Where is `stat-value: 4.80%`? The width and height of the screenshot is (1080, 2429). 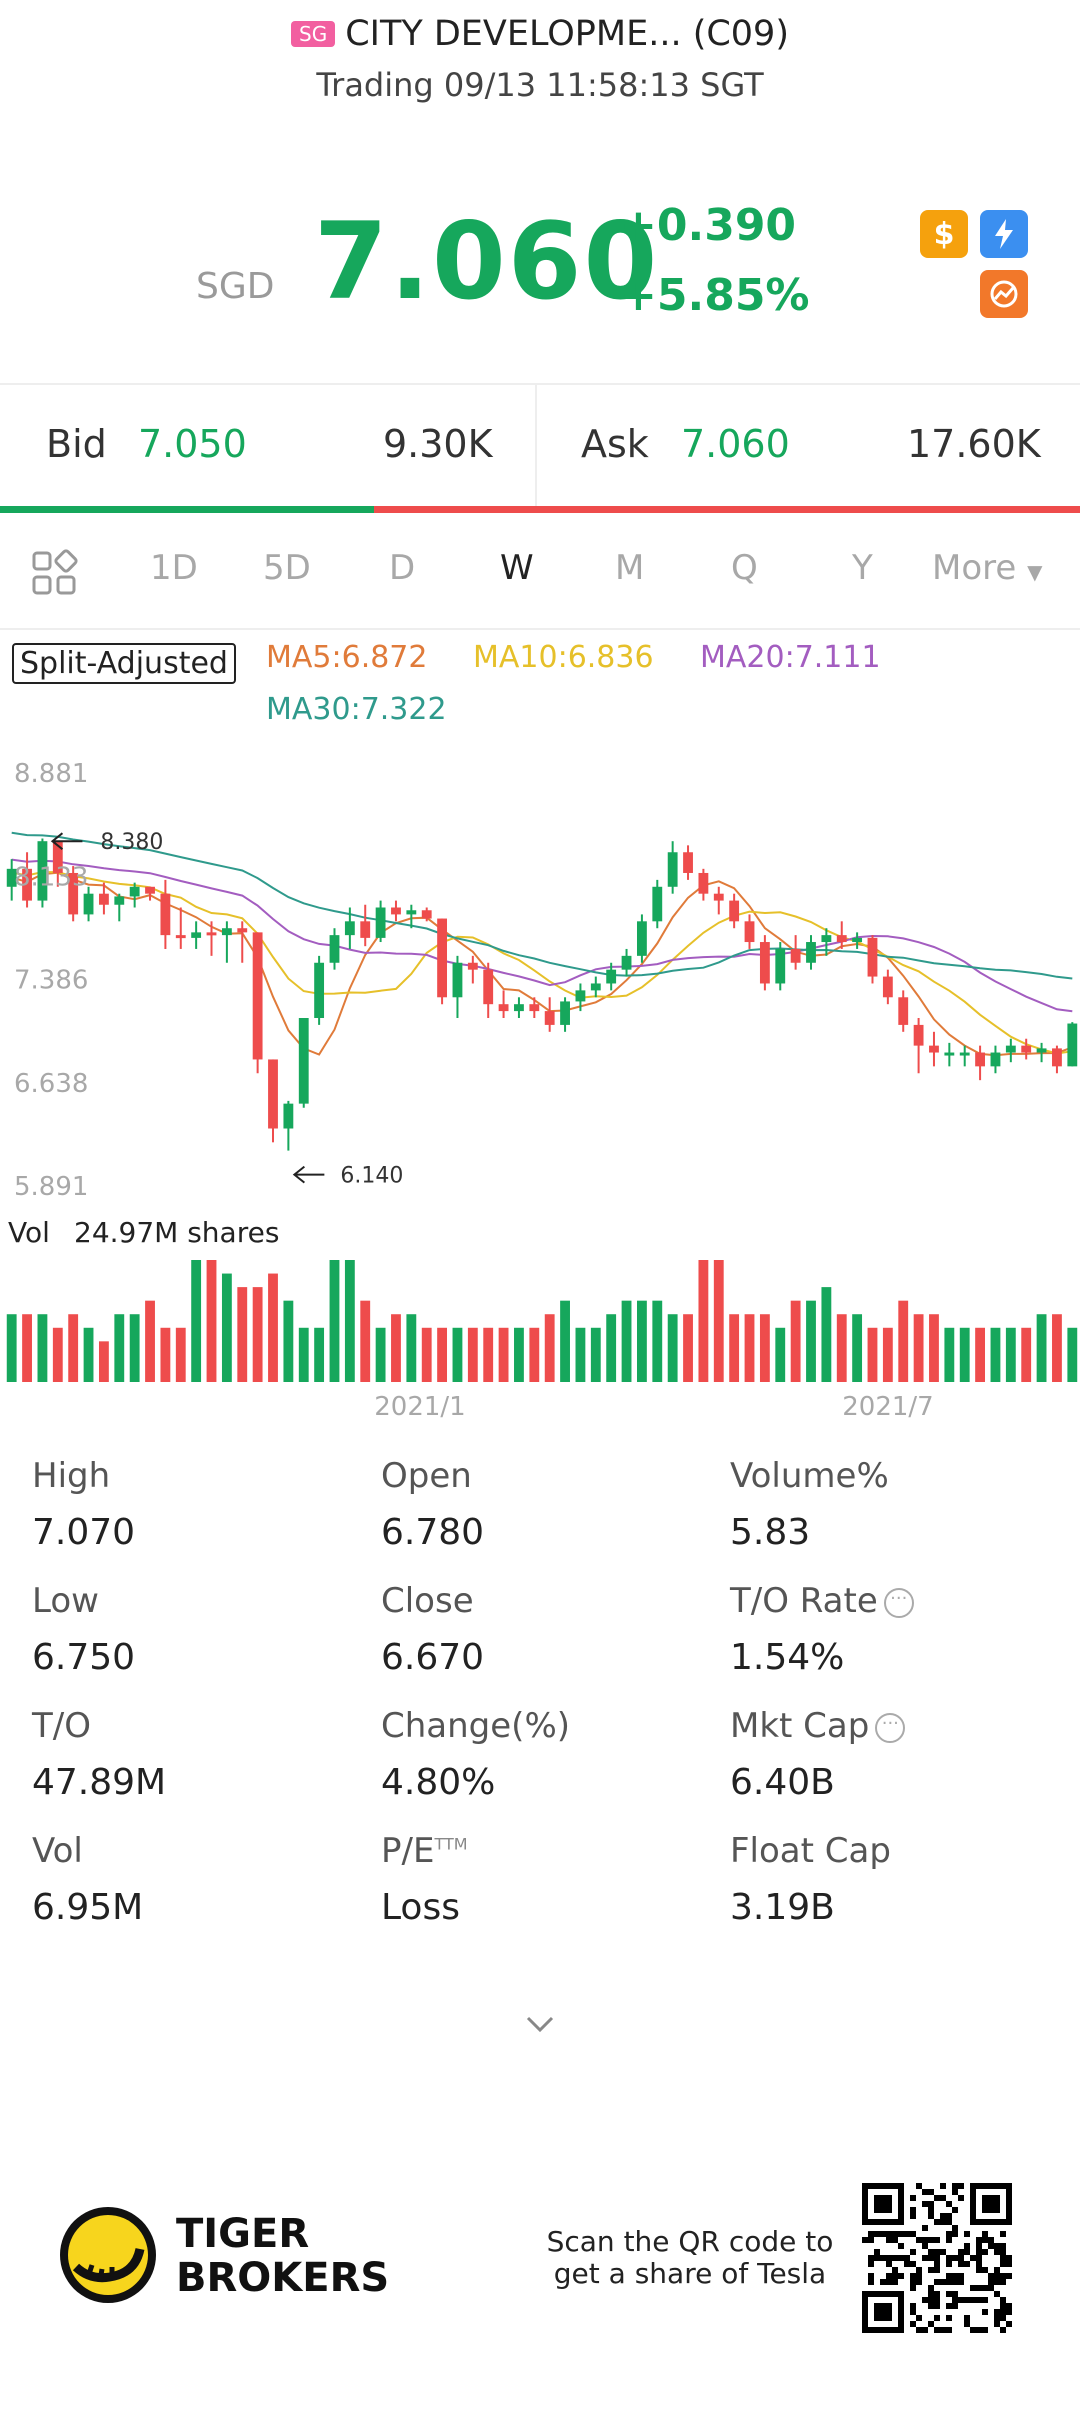 stat-value: 4.80% is located at coordinates (438, 1782).